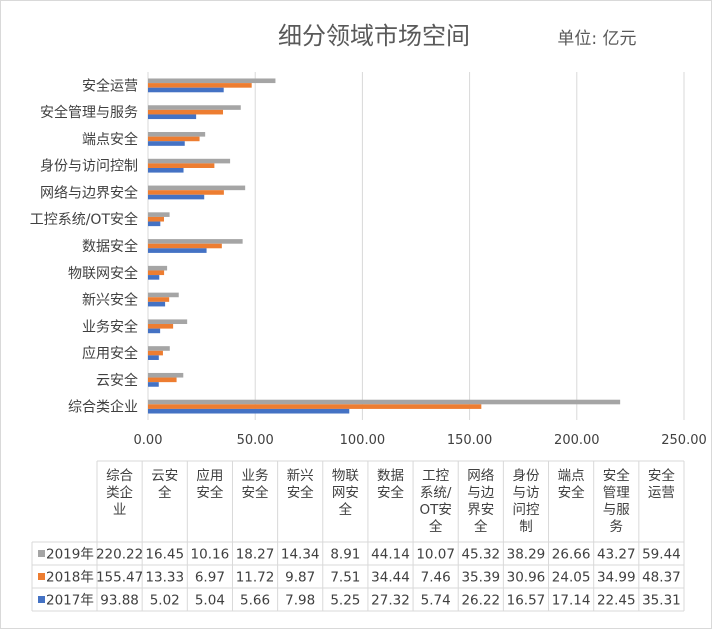 This screenshot has width=712, height=629. What do you see at coordinates (165, 601) in the screenshot?
I see `data-label: 5.02` at bounding box center [165, 601].